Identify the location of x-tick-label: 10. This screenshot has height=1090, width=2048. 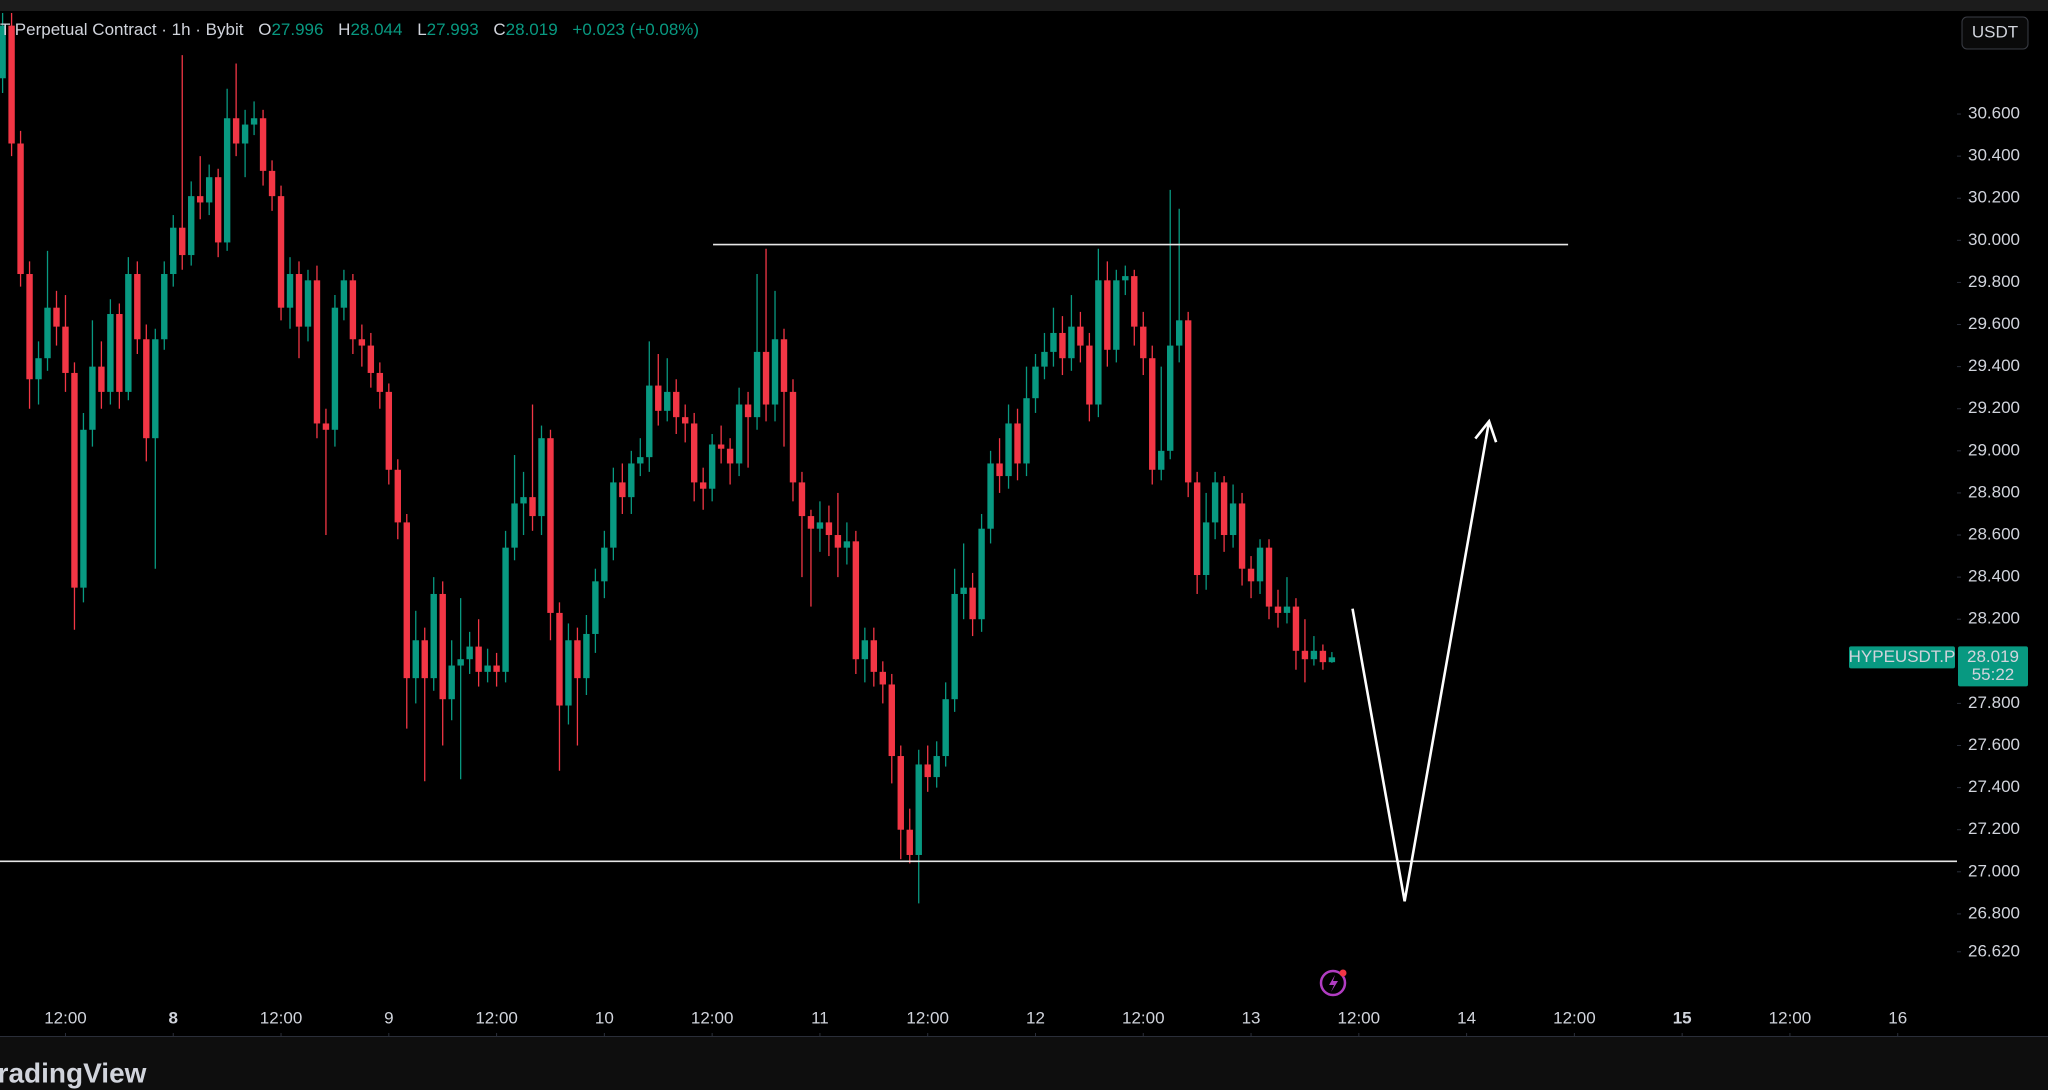
(604, 1017).